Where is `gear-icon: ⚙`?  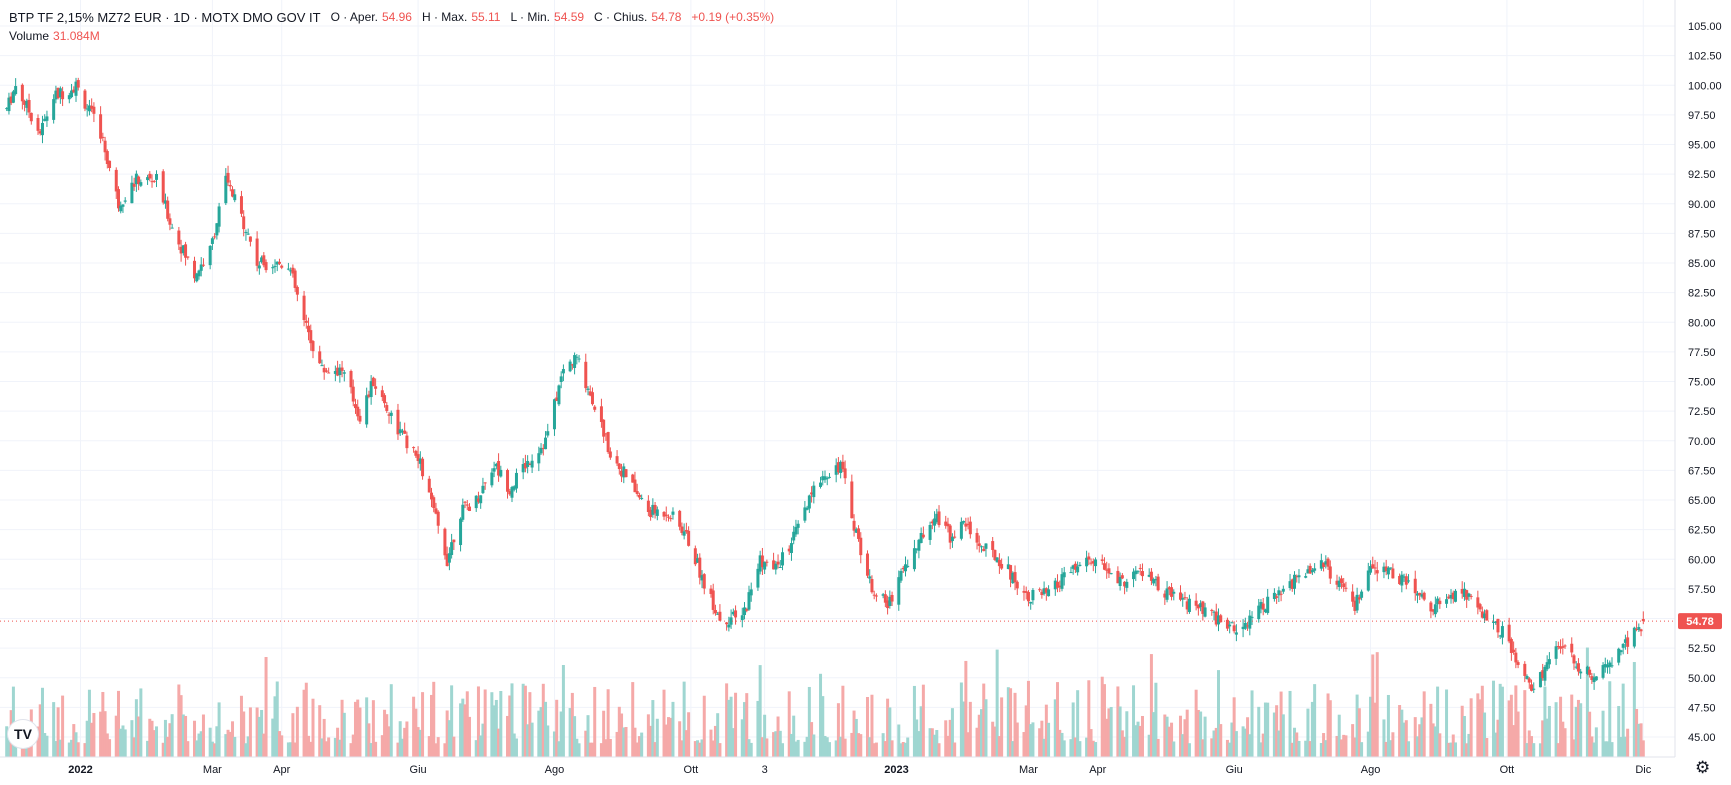
gear-icon: ⚙ is located at coordinates (1703, 767).